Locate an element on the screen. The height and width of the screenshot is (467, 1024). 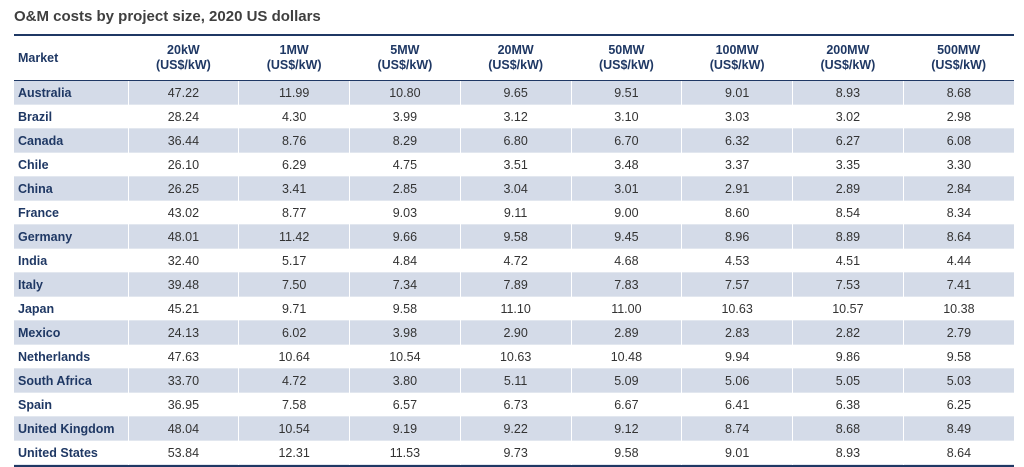
cost-cell: 9.03 is located at coordinates (405, 212).